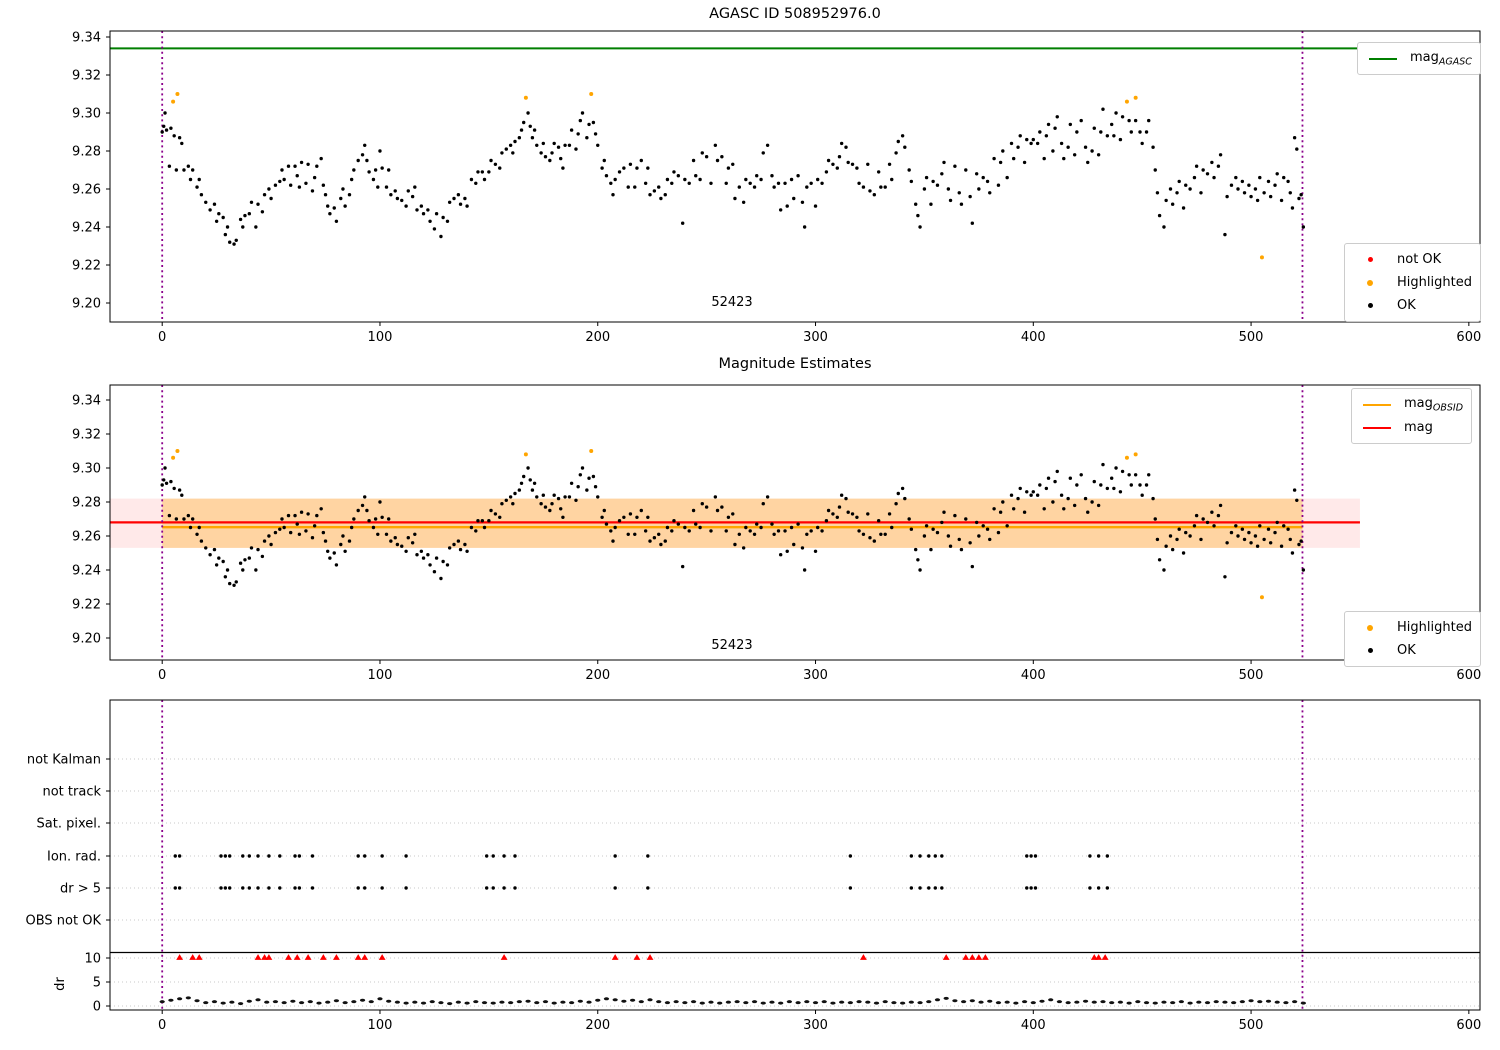 This screenshot has height=1050, width=1500. Describe the element at coordinates (1377, 427) in the screenshot. I see `mag-line-swatch` at that location.